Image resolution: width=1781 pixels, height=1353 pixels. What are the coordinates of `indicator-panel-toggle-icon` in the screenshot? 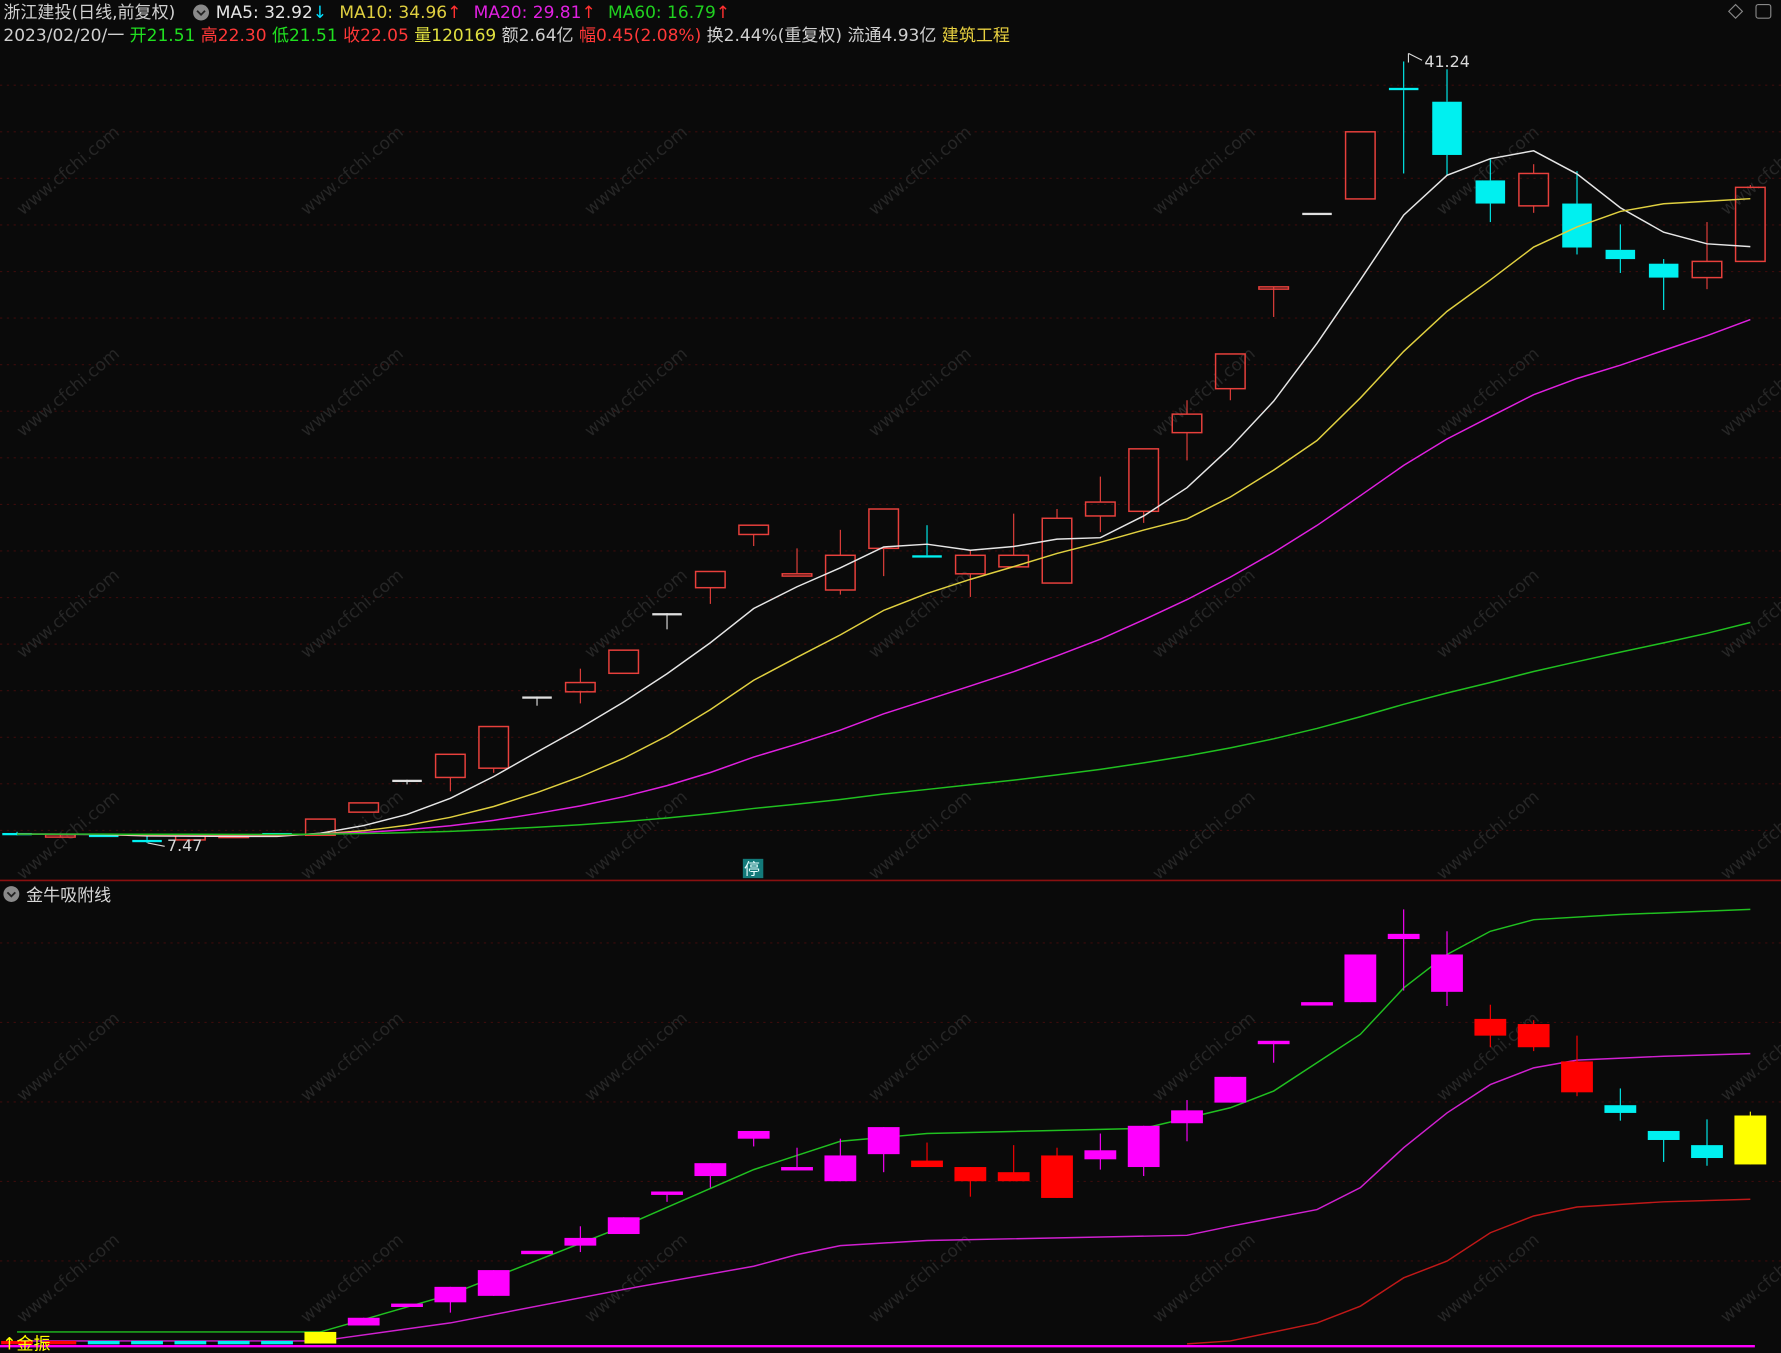 It's located at (11, 894).